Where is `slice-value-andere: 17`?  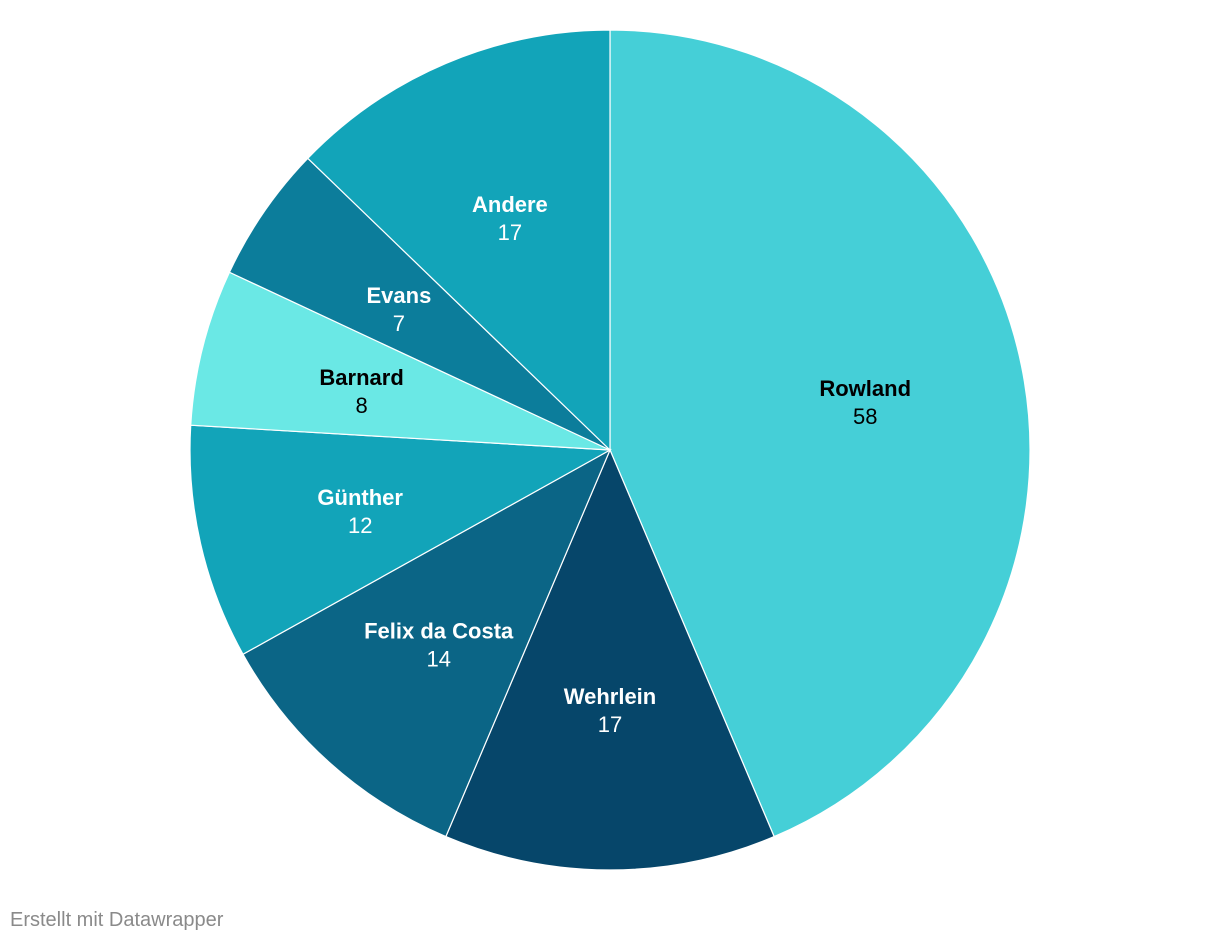
slice-value-andere: 17 is located at coordinates (510, 232).